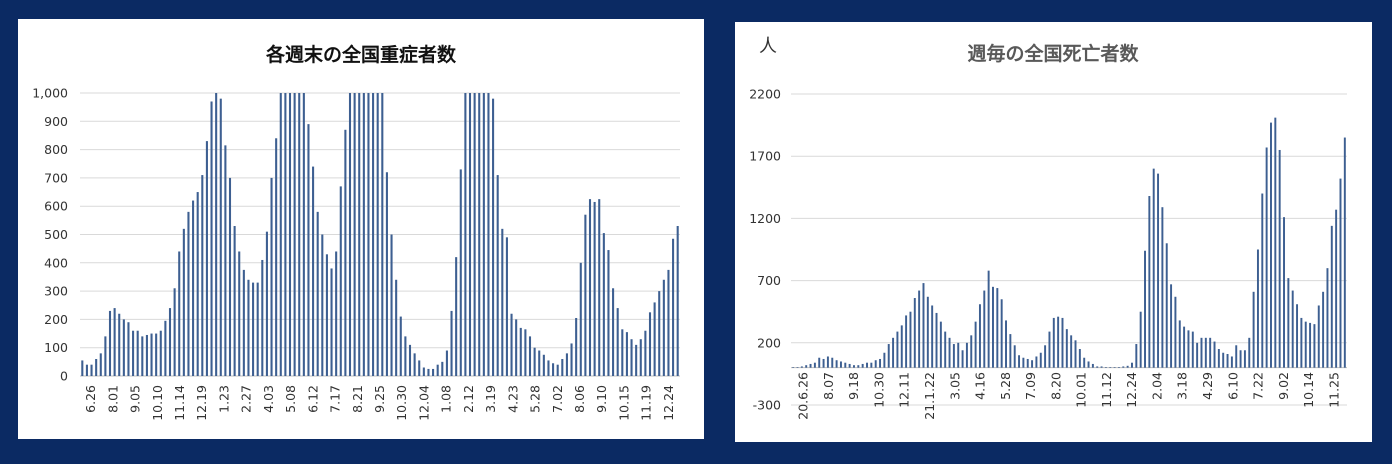  Describe the element at coordinates (56, 149) in the screenshot. I see `y-tick-label: 800` at that location.